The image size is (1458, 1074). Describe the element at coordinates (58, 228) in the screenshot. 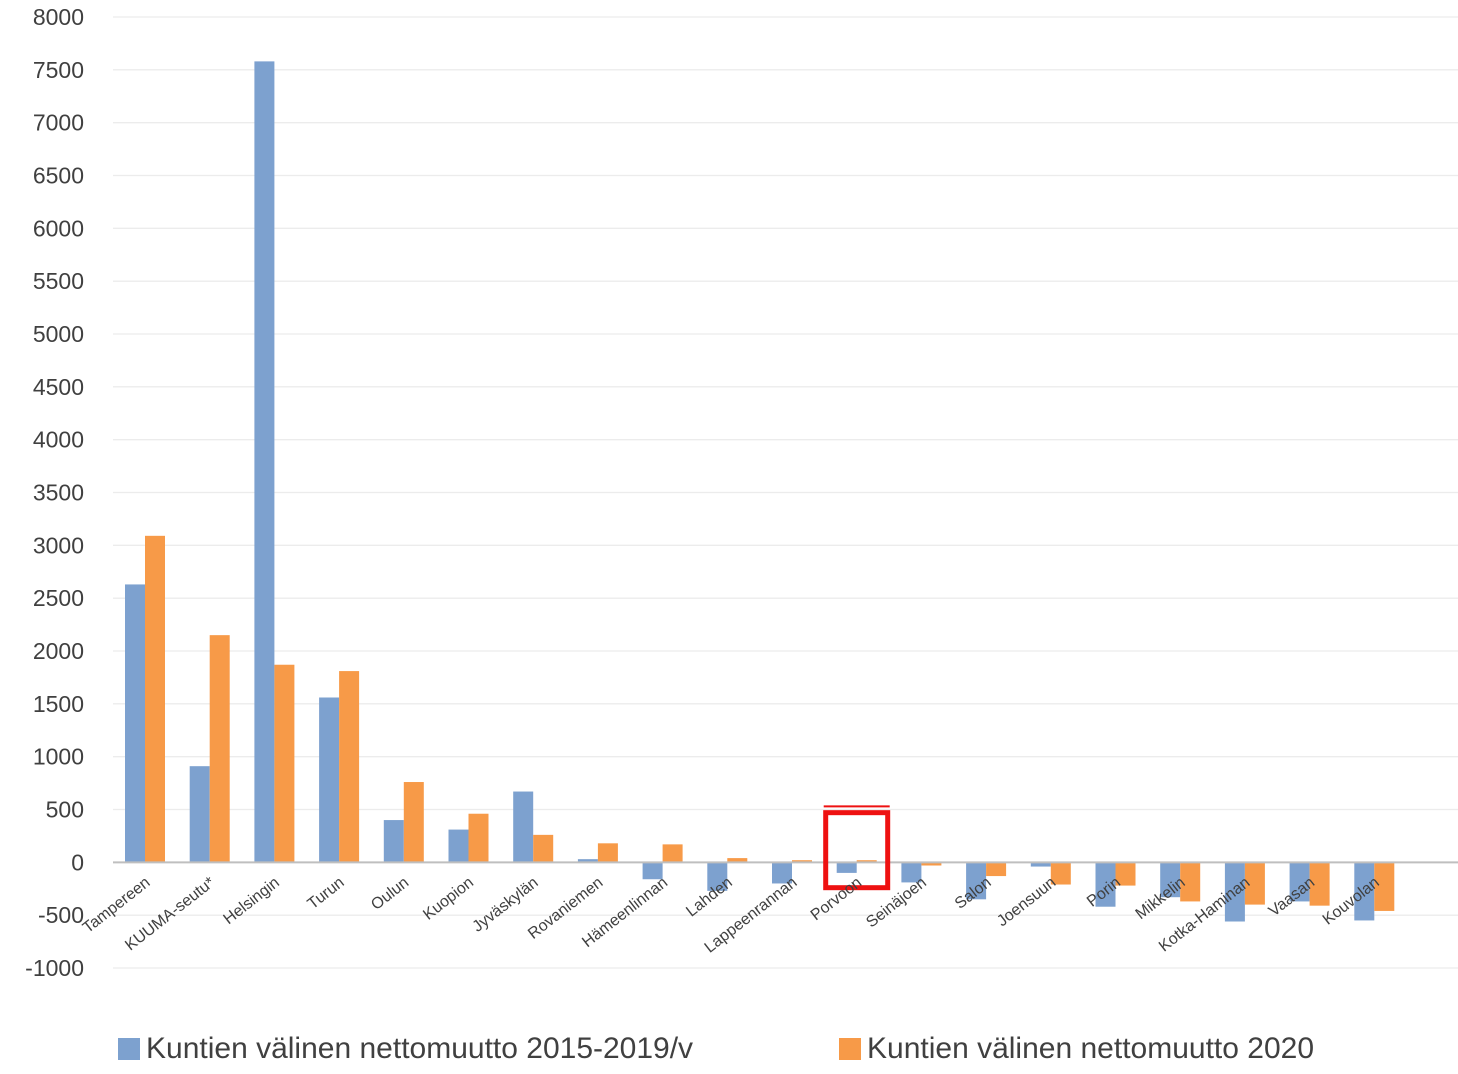

I see `y-tick-label: 6000` at that location.